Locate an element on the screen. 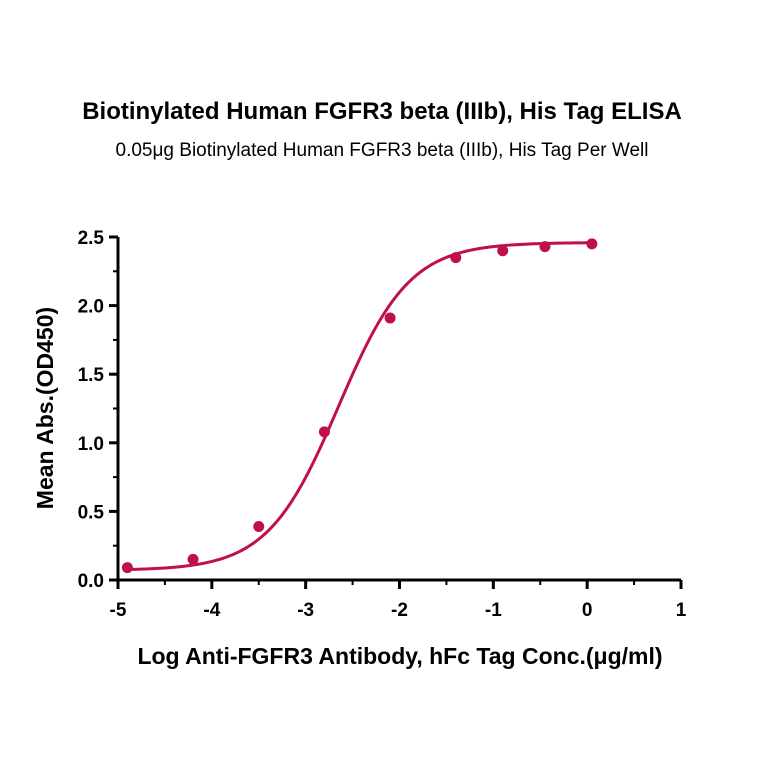  x-tick-label: 1 is located at coordinates (681, 610).